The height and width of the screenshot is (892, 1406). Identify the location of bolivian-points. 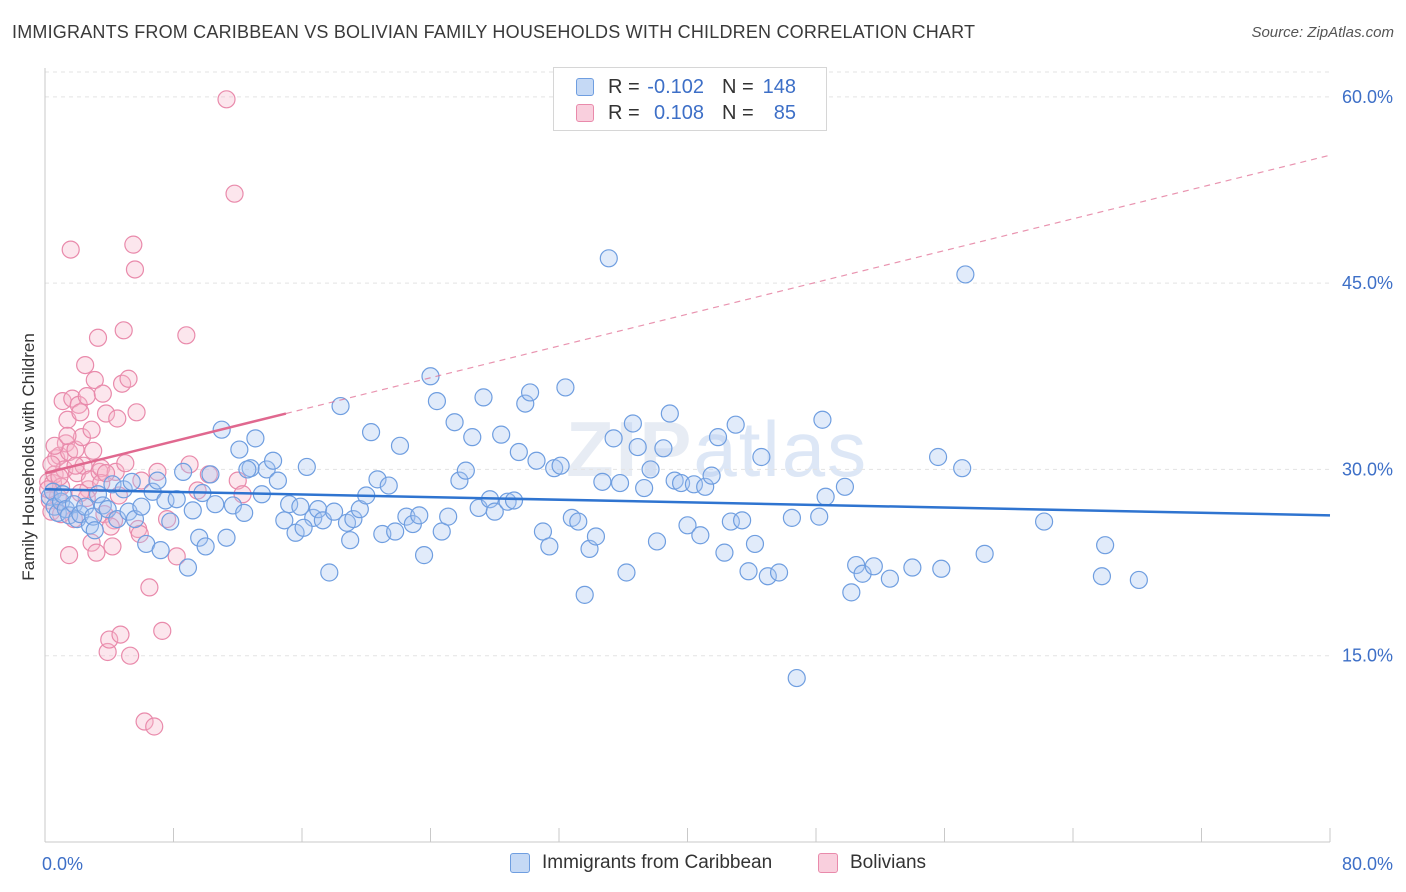
(145, 413).